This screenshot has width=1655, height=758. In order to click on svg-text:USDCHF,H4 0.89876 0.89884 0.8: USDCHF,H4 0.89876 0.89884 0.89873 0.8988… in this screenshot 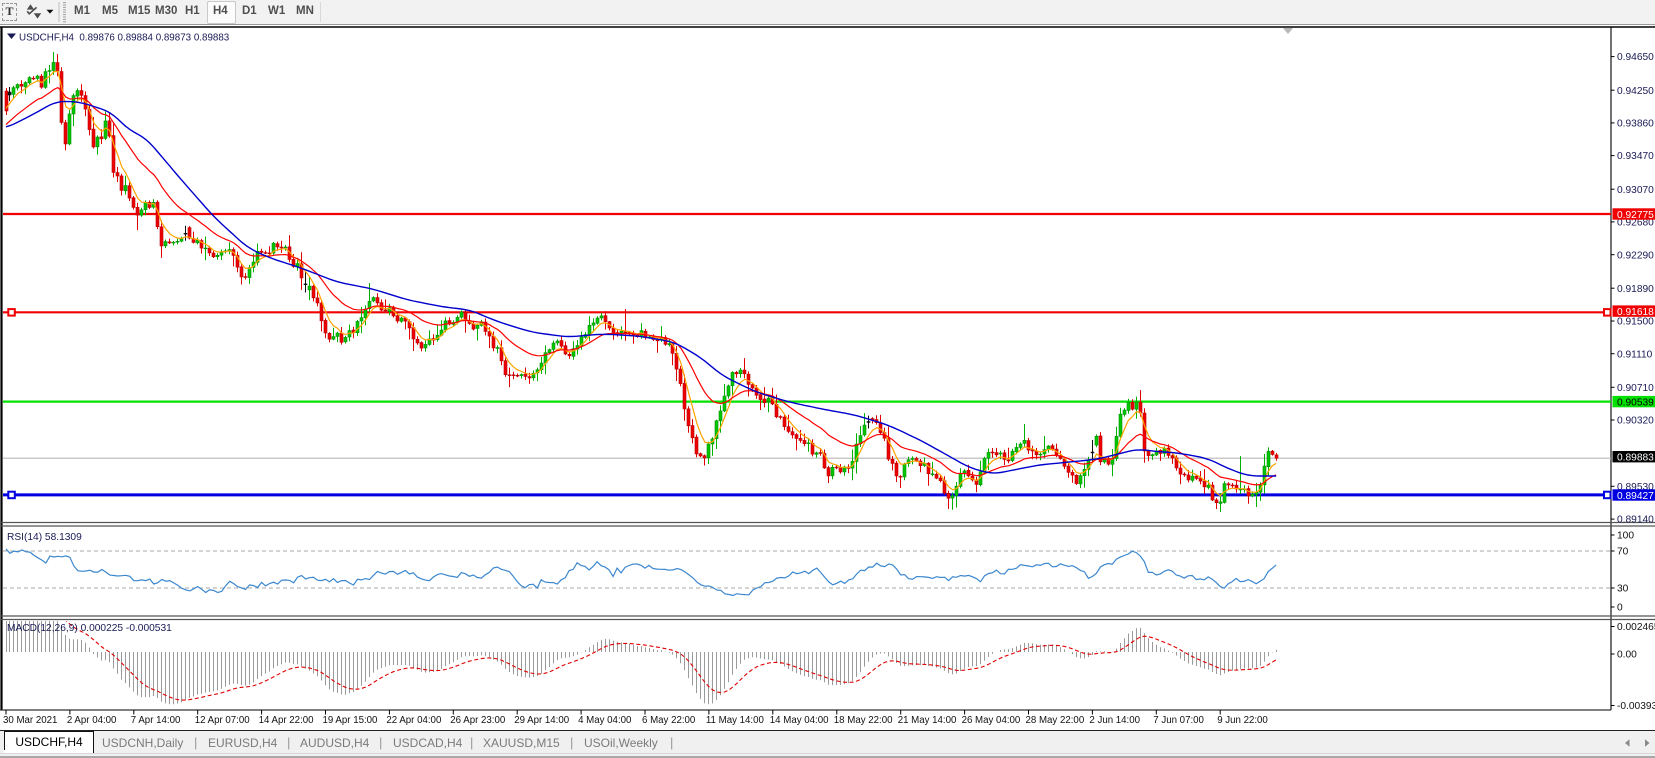, I will do `click(124, 38)`.